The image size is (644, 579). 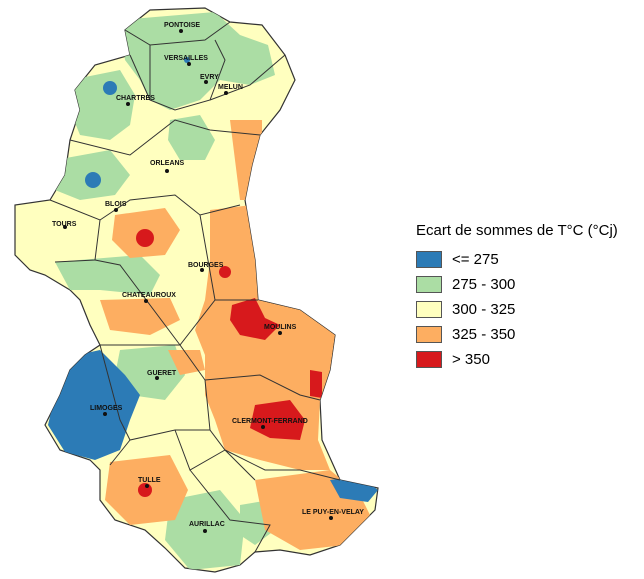 What do you see at coordinates (527, 359) in the screenshot?
I see `legend-item: > 350` at bounding box center [527, 359].